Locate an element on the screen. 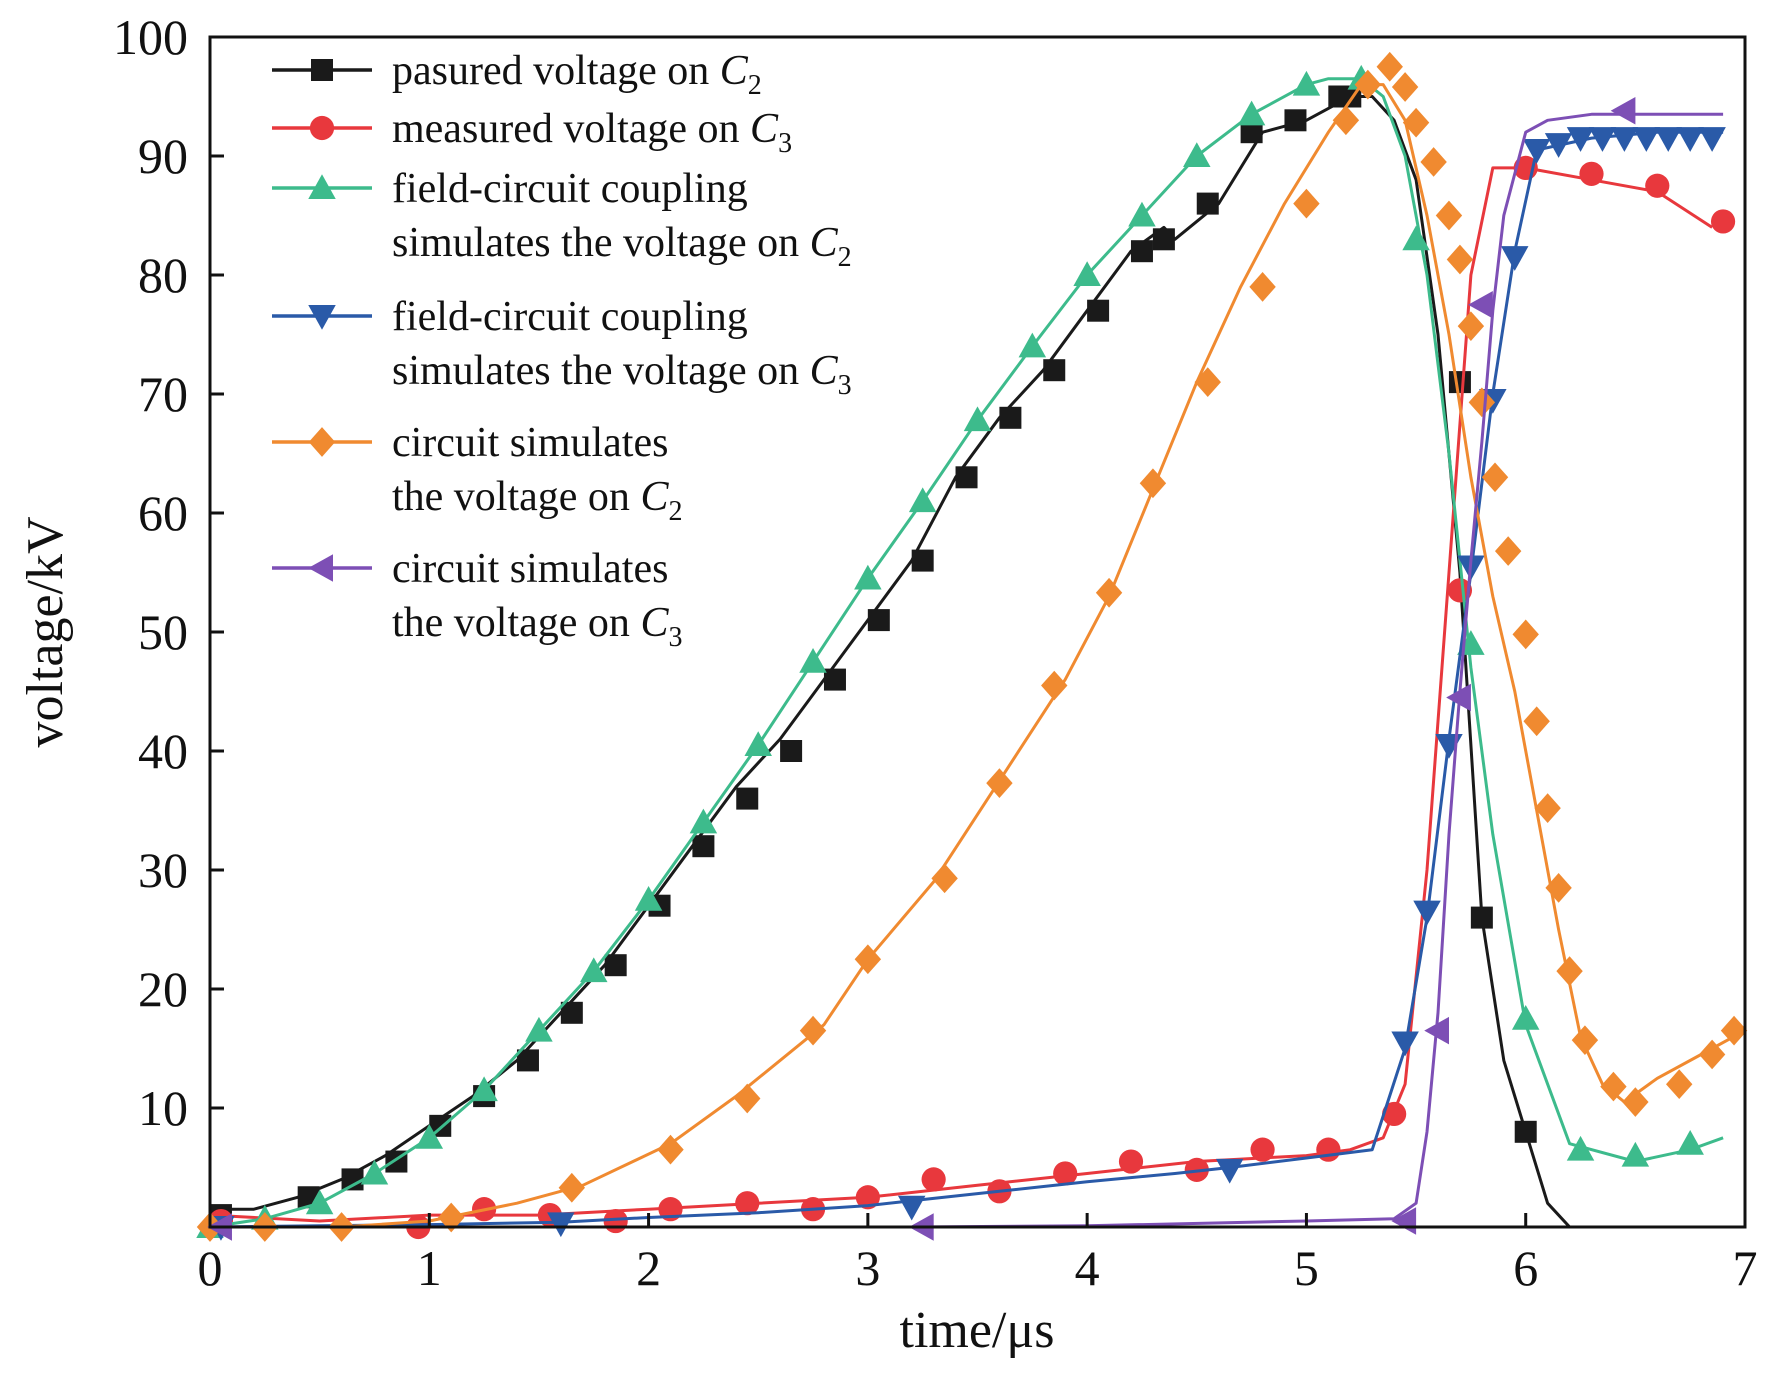 The image size is (1772, 1394). legend-label: measured voltage on C3 is located at coordinates (592, 132).